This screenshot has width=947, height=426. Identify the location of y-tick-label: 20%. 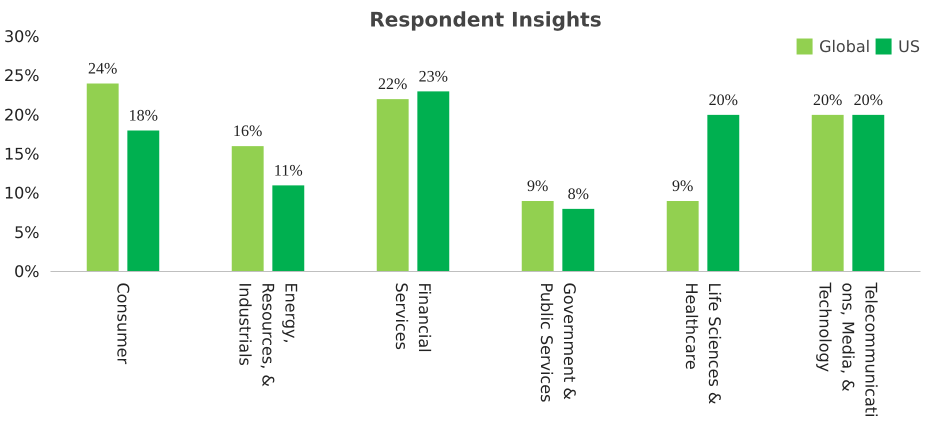
(22, 114).